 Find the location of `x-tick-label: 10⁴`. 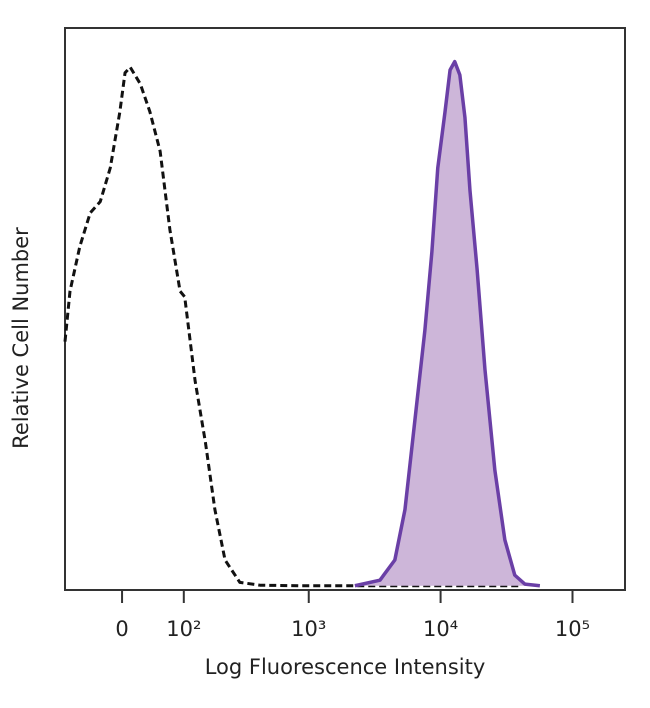

x-tick-label: 10⁴ is located at coordinates (440, 629).